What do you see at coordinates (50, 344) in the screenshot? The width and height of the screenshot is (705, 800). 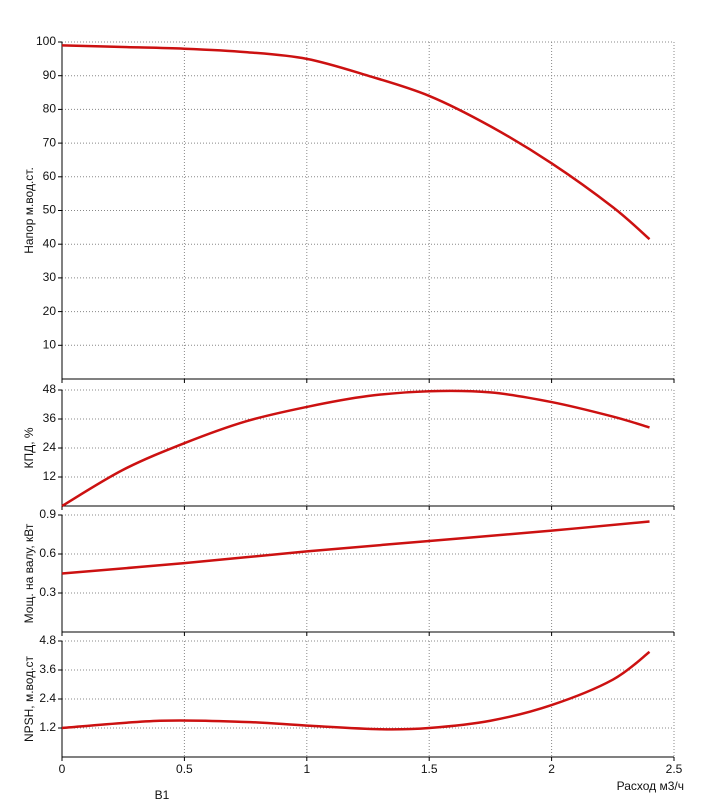 I see `y-tick-label: 10` at bounding box center [50, 344].